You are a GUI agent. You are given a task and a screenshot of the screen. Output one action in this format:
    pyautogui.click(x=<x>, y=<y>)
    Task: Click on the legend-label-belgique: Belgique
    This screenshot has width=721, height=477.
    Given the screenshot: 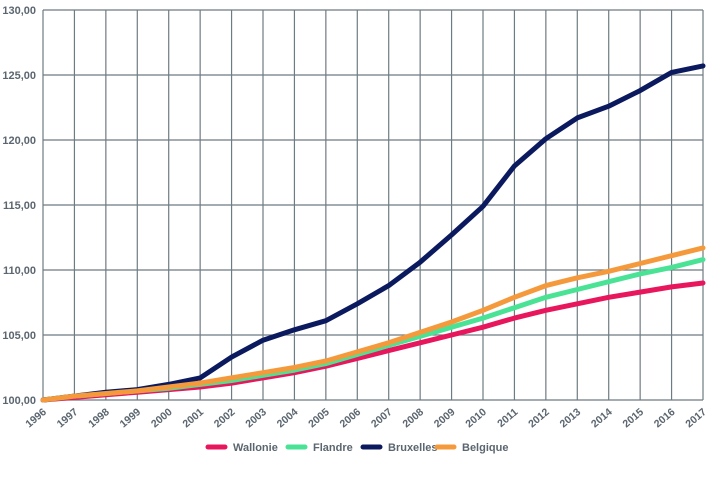 What is the action you would take?
    pyautogui.click(x=485, y=448)
    